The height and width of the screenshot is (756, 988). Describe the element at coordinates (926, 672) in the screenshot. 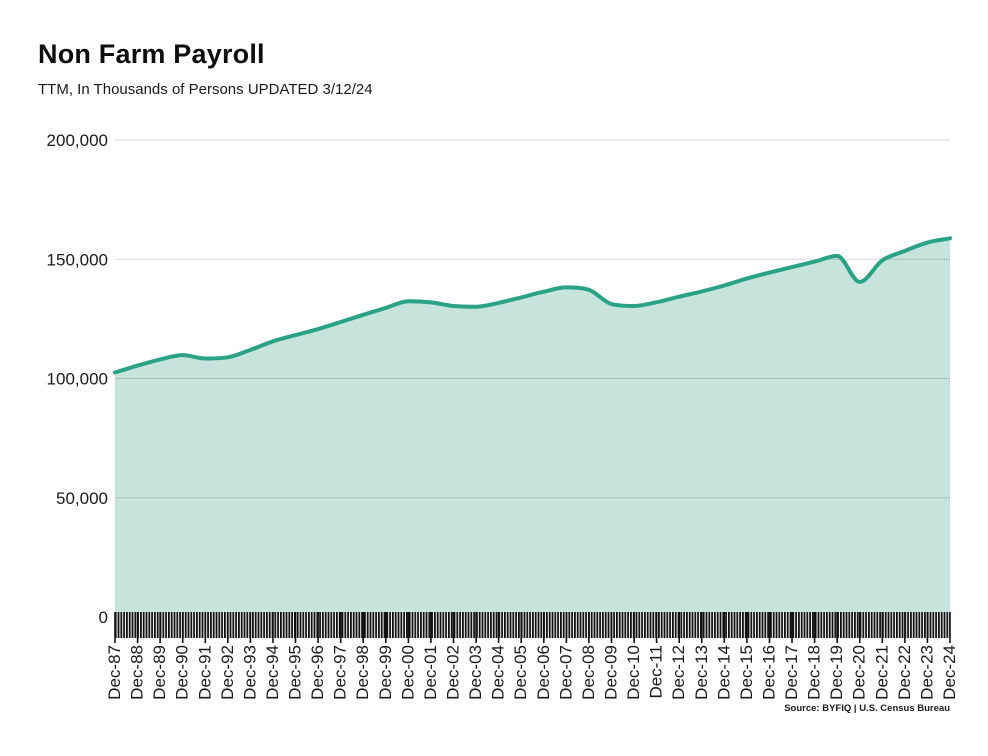

I see `x-axis-tick-label: Dec-23` at that location.